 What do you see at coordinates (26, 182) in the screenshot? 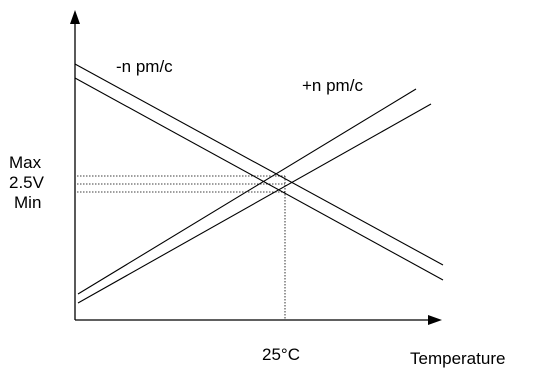
I see `nominal-voltage-label: 2.5V` at bounding box center [26, 182].